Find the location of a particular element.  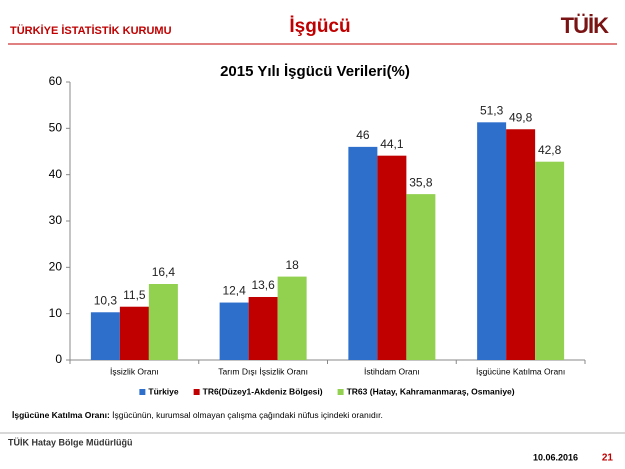

logo: TÜİK is located at coordinates (585, 25).